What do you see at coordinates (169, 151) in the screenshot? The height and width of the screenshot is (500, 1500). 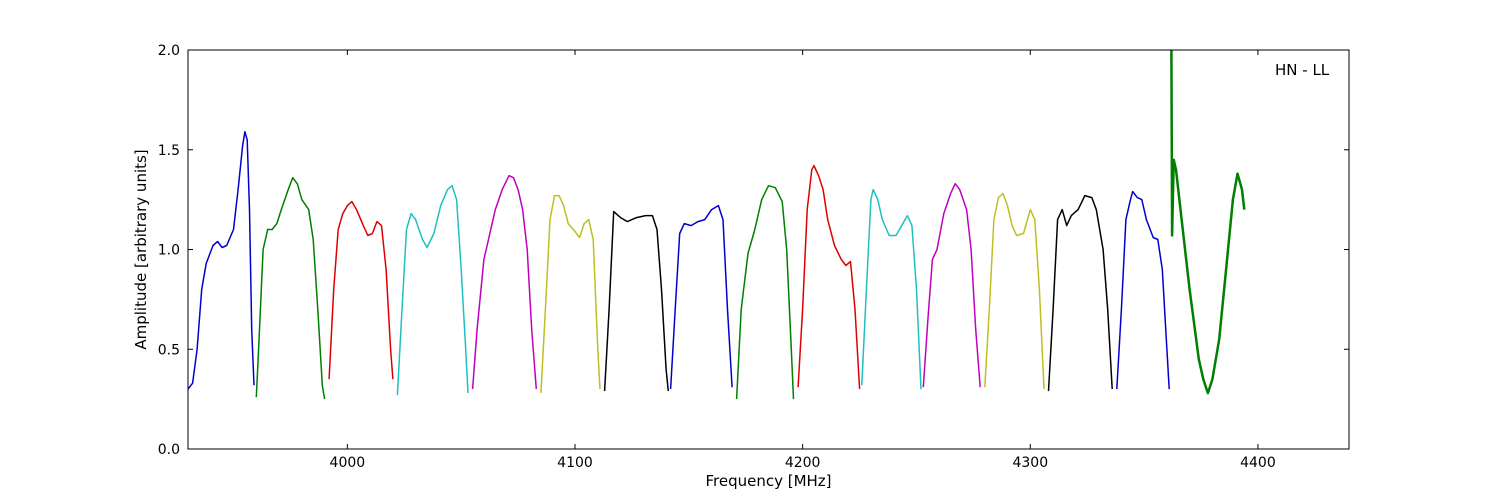 I see `y-tick-label: 1.5` at bounding box center [169, 151].